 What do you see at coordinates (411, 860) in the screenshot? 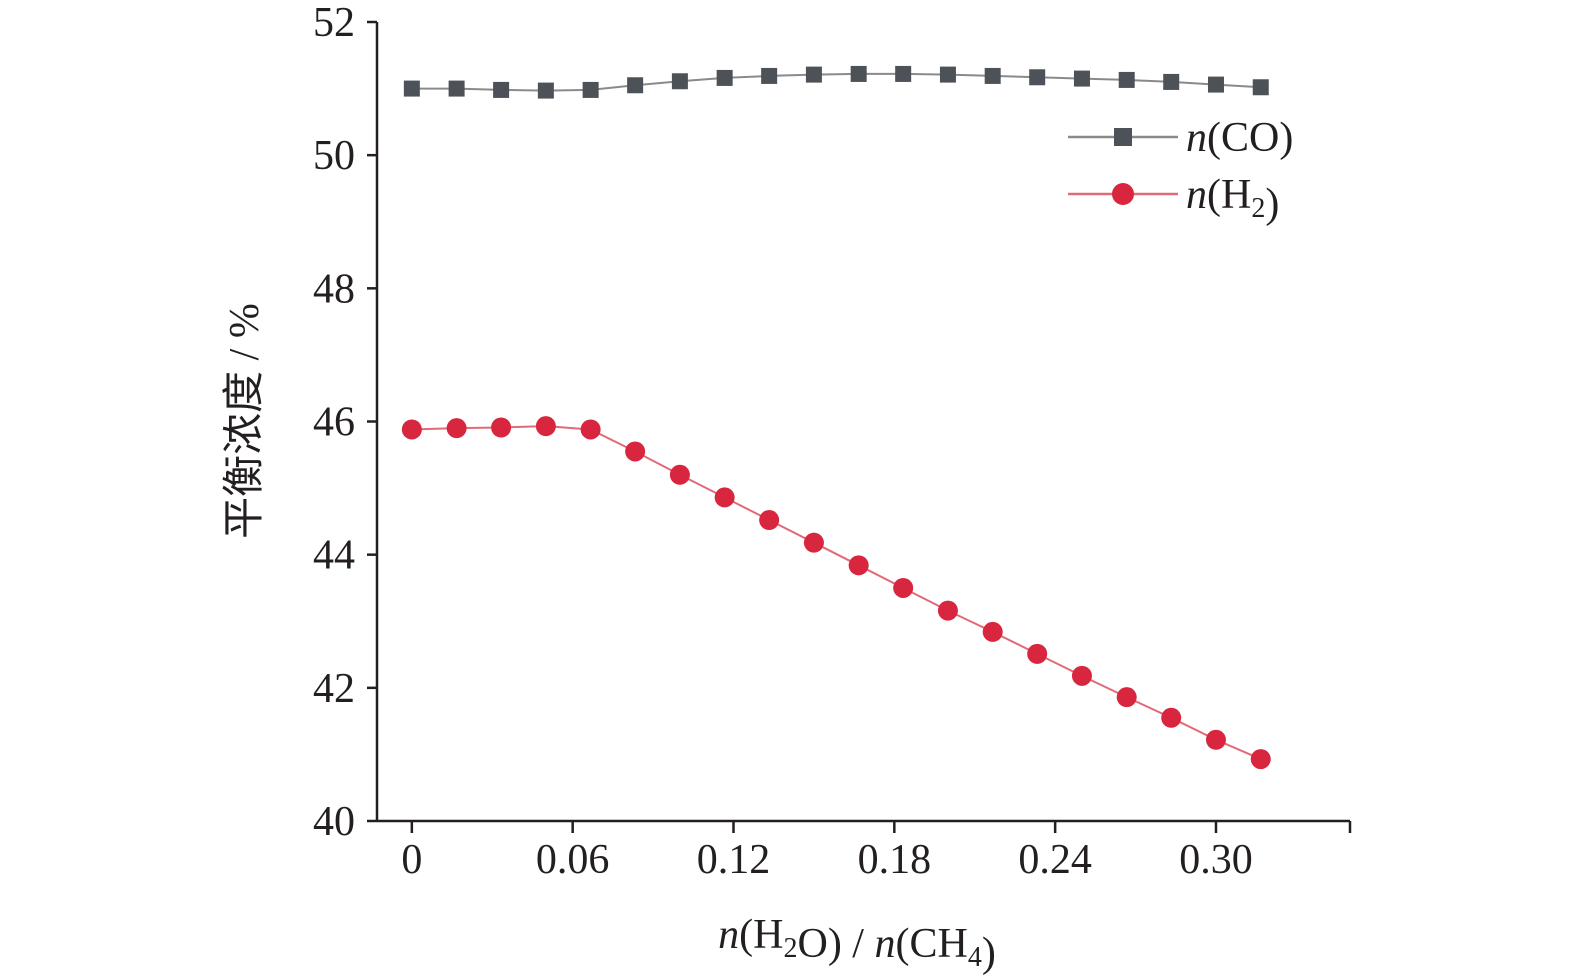
I see `x-tick-label: 0` at bounding box center [411, 860].